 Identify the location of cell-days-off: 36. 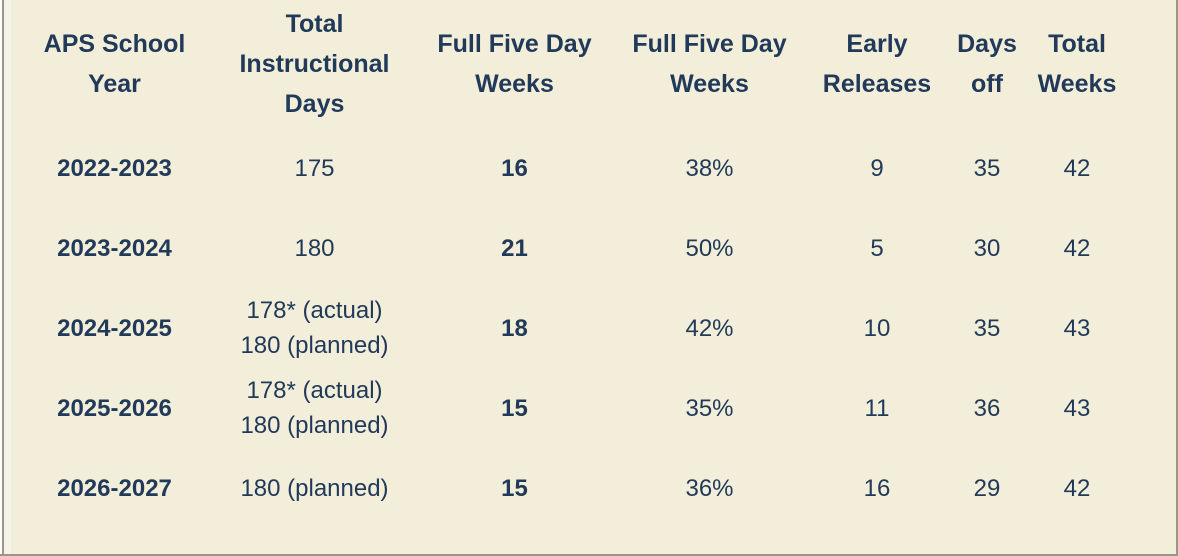
(987, 408).